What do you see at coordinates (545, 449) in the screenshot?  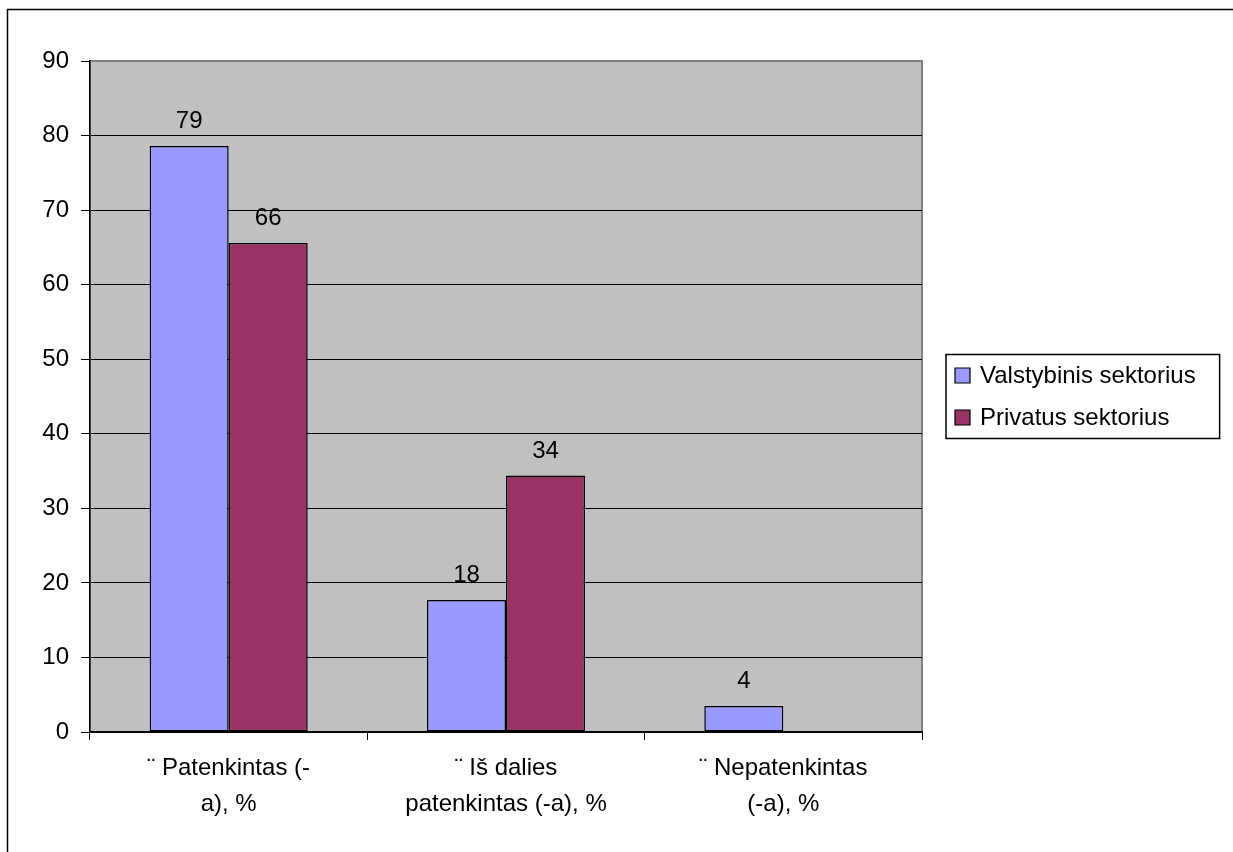 I see `data-label: 34` at bounding box center [545, 449].